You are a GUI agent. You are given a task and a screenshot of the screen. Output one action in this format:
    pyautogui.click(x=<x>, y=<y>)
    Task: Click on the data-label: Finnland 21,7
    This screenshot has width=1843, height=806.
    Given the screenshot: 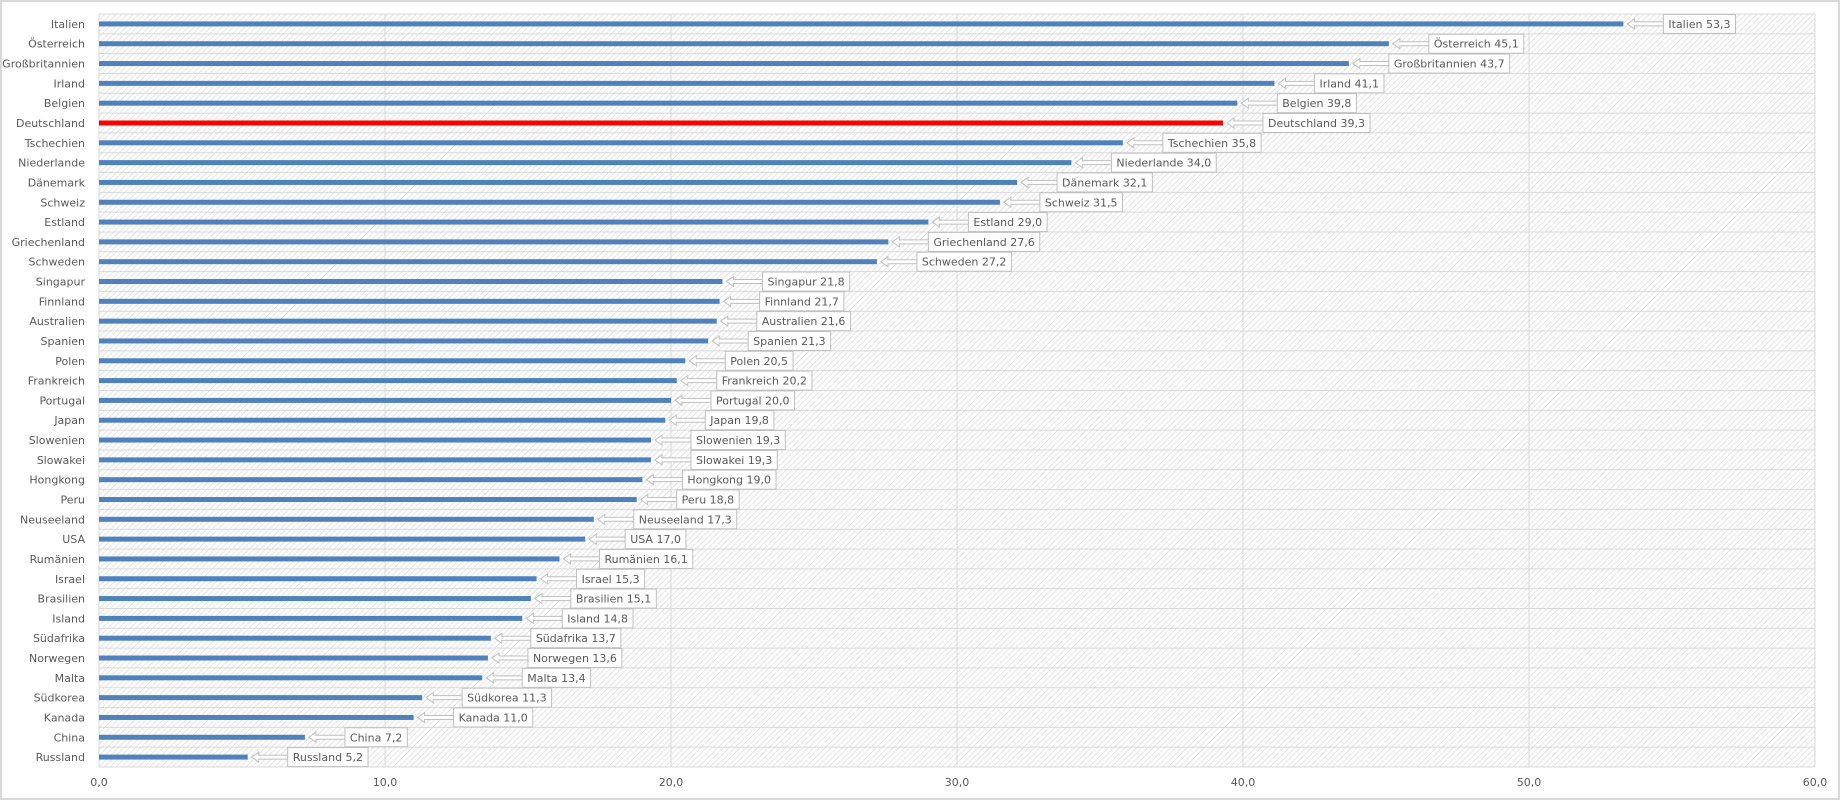 What is the action you would take?
    pyautogui.click(x=802, y=301)
    